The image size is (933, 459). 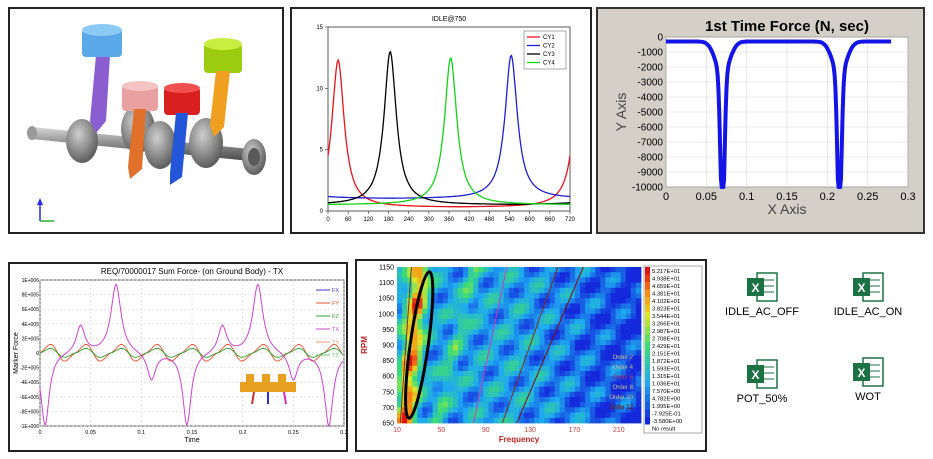 I want to click on file-idle-ac-on: X IDLE_AC_ON, so click(x=868, y=294).